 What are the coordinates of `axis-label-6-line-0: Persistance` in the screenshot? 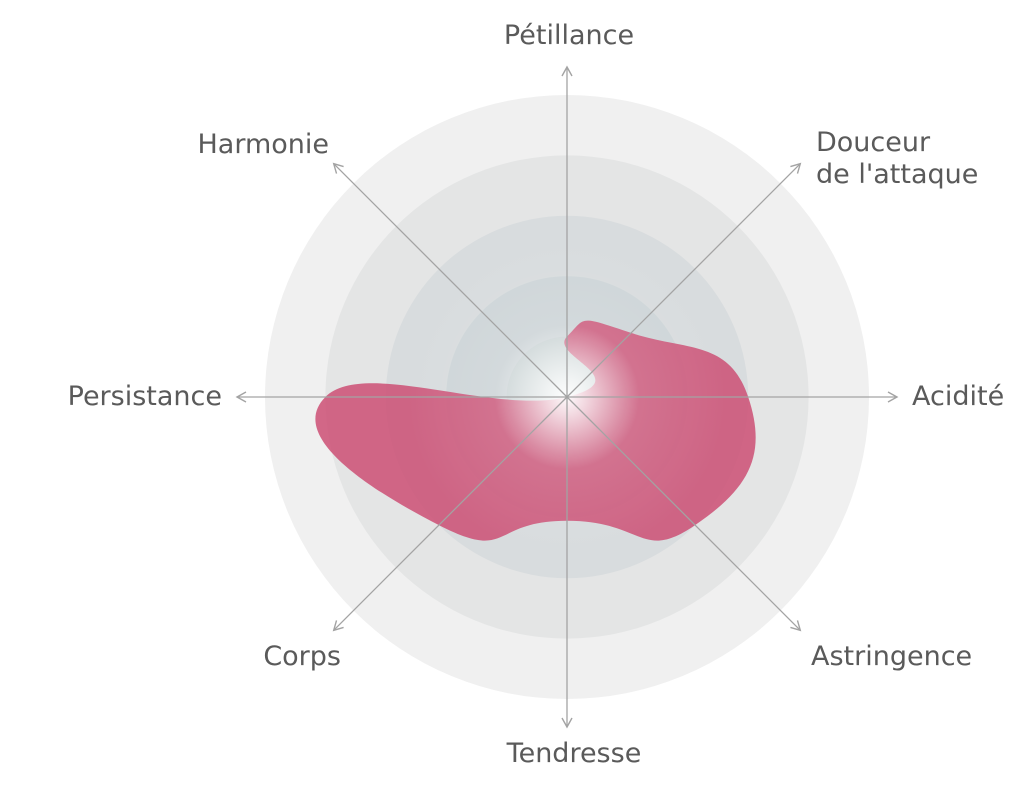 It's located at (145, 396).